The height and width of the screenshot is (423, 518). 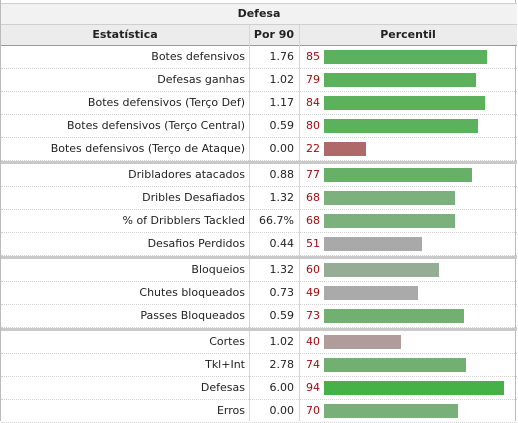 I want to click on percentile-value: 85, so click(x=313, y=56).